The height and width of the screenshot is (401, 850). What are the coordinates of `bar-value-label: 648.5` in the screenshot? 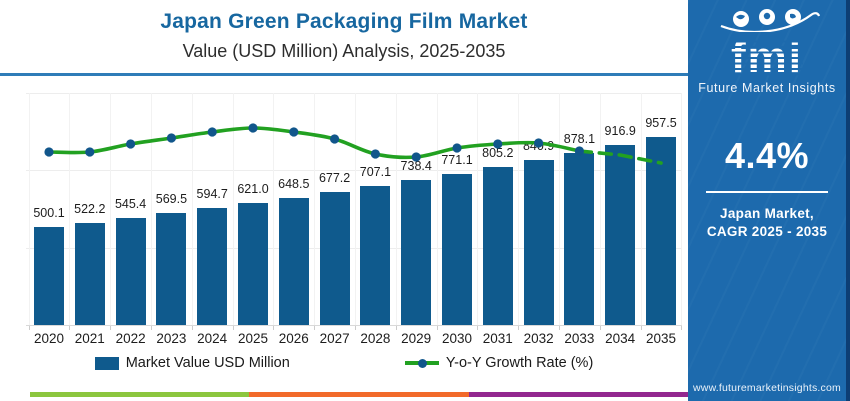 It's located at (294, 183).